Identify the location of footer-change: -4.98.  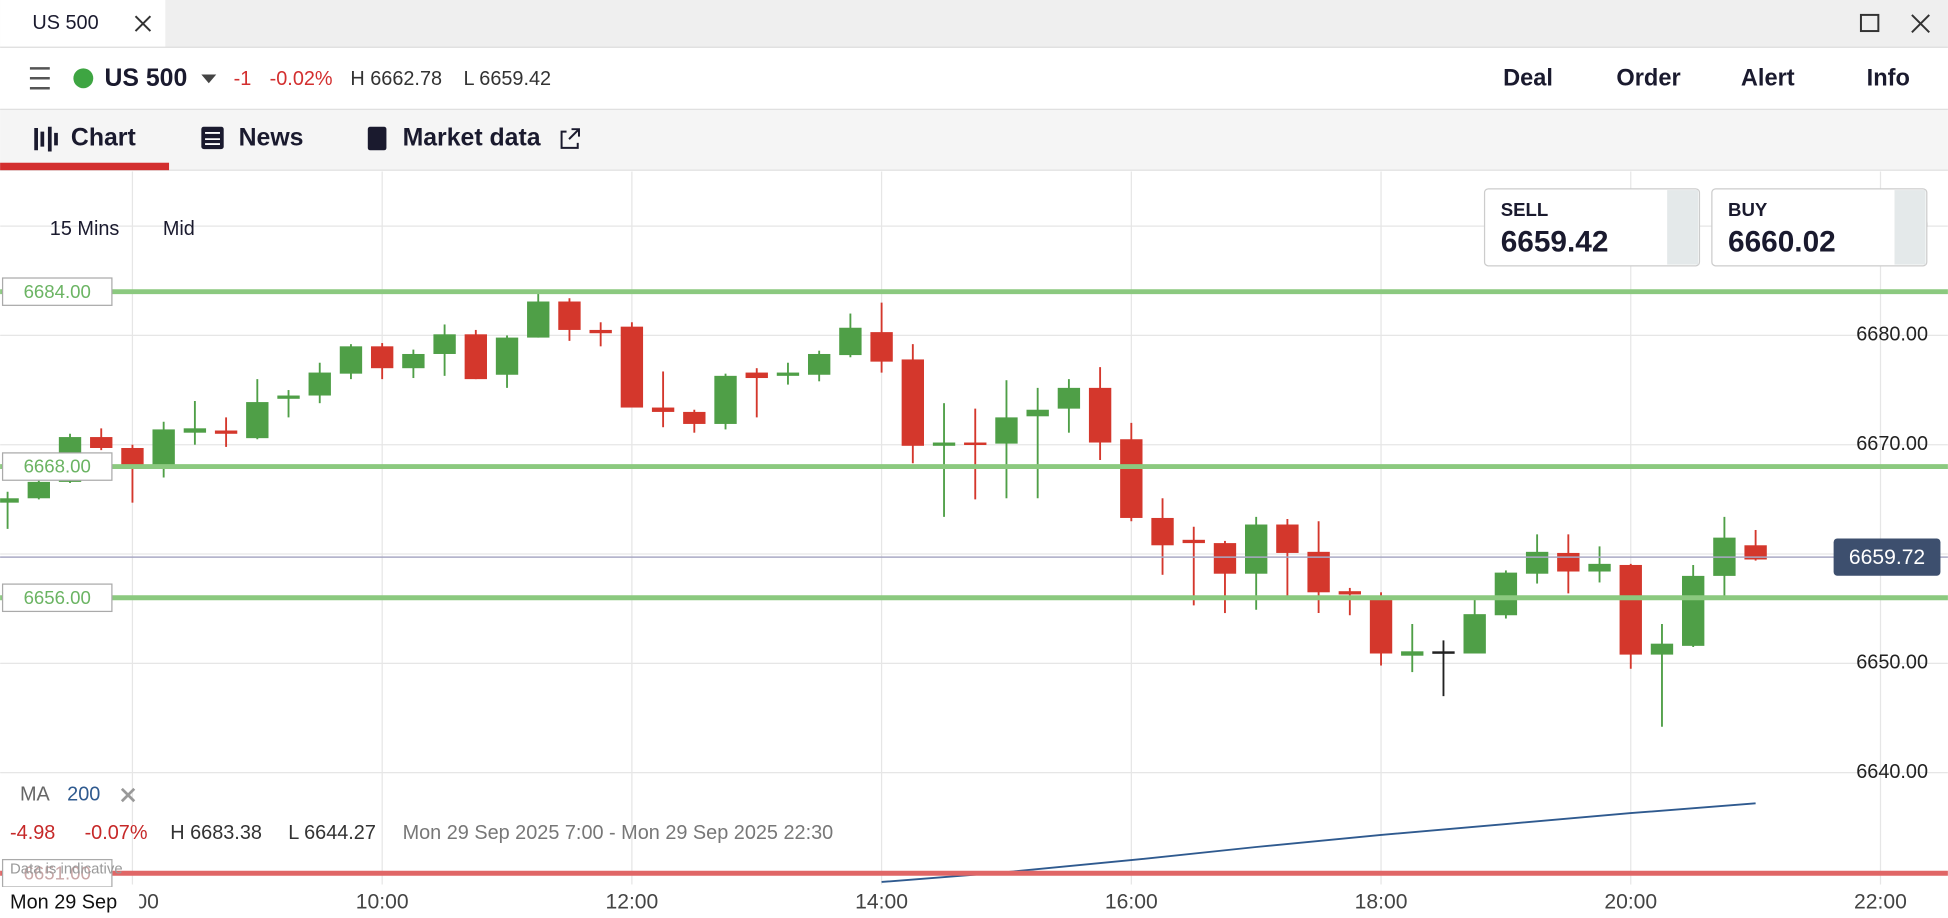
(32, 833).